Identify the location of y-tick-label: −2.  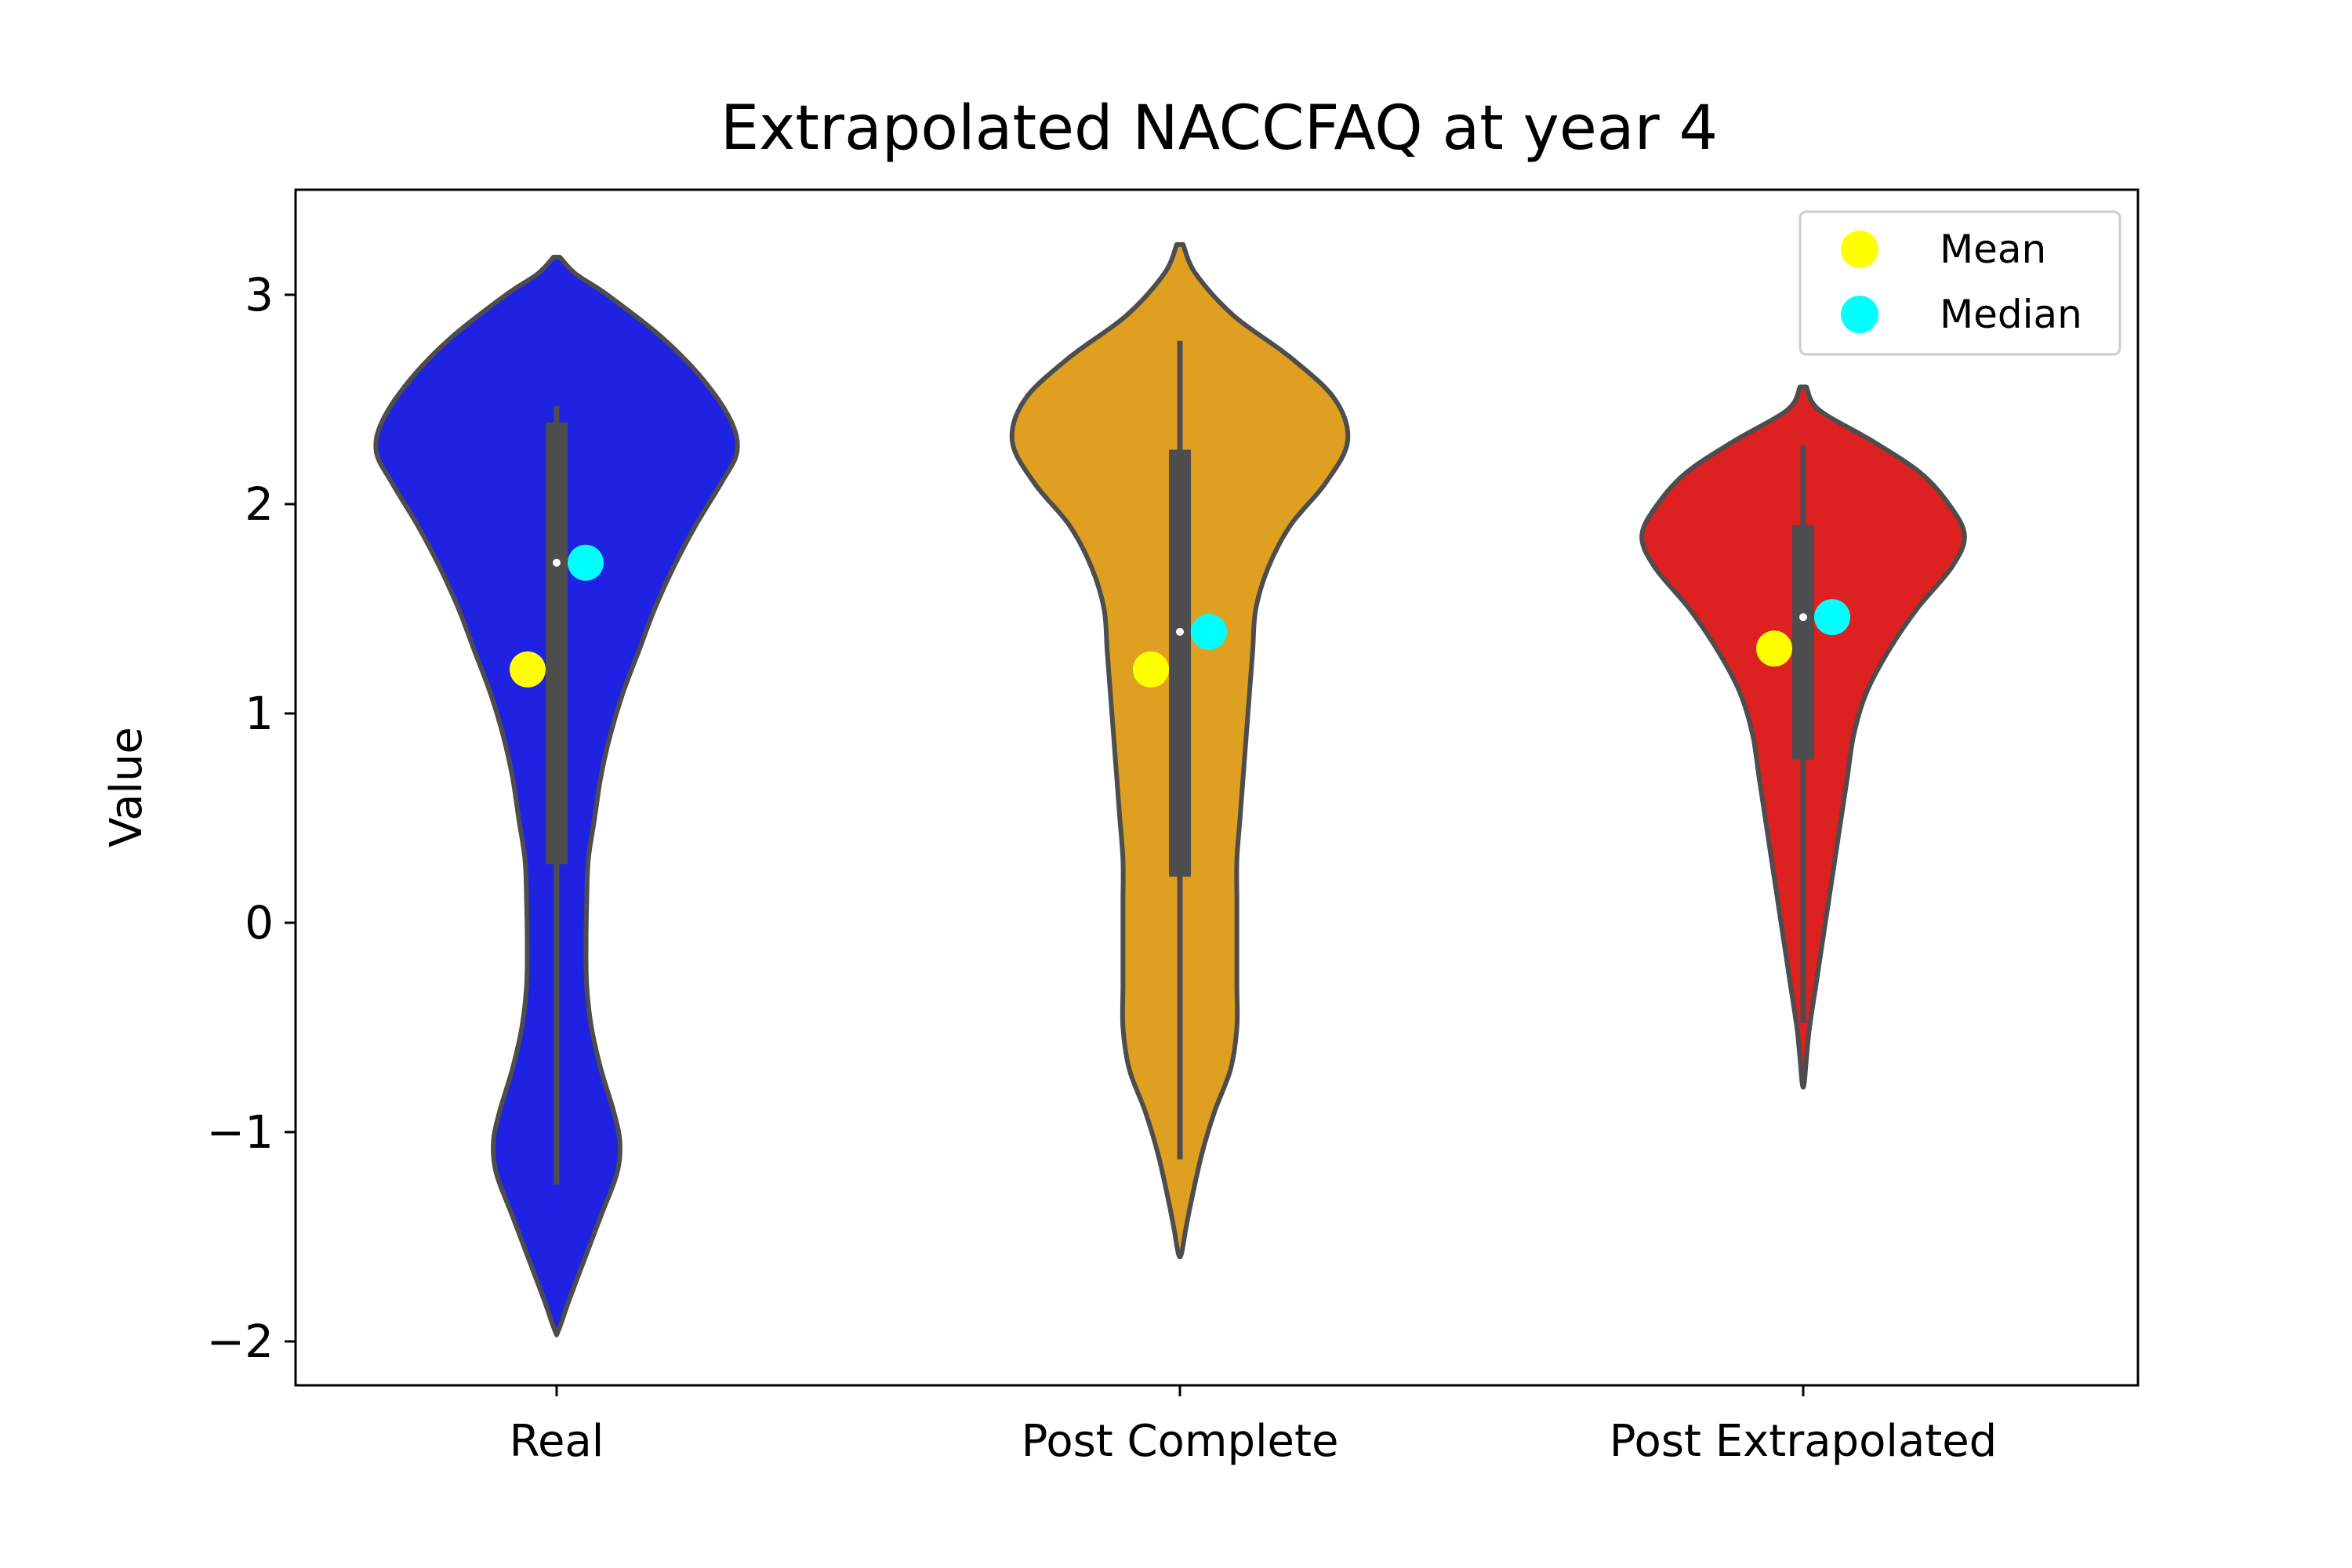
(240, 1341).